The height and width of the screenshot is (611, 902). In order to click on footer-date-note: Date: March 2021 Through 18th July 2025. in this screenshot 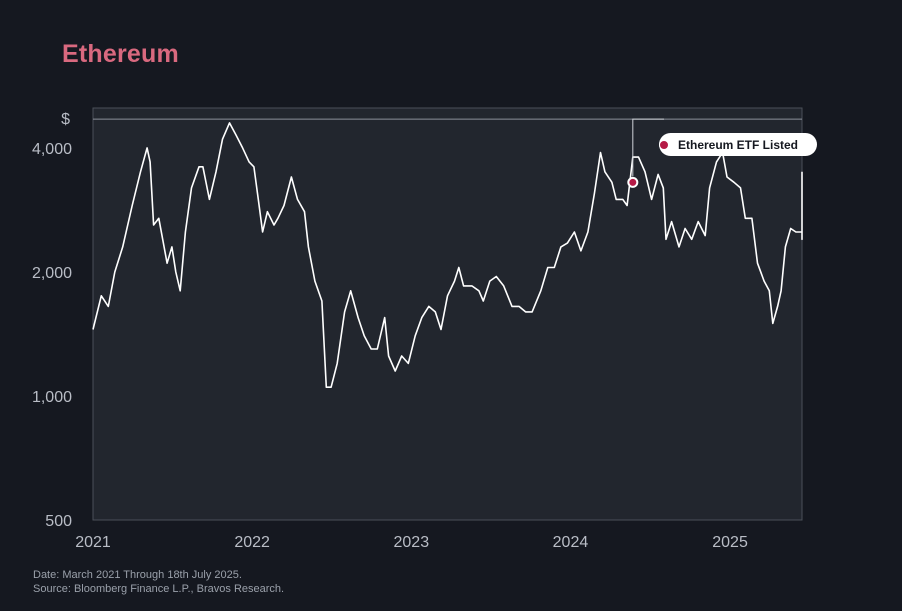, I will do `click(137, 575)`.